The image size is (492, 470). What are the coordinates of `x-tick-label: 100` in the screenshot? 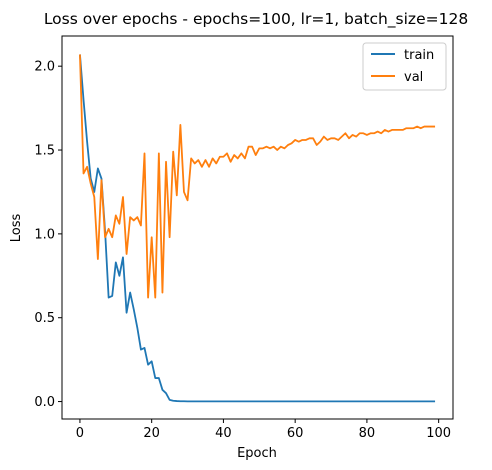 It's located at (438, 433).